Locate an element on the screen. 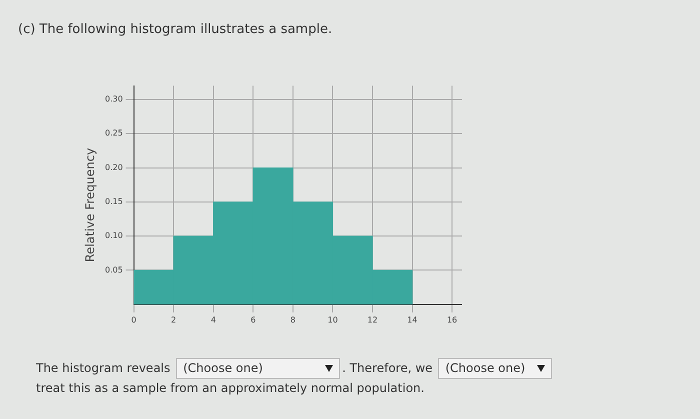 Image resolution: width=700 pixels, height=419 pixels. y-tick-label: 0.30 is located at coordinates (114, 99).